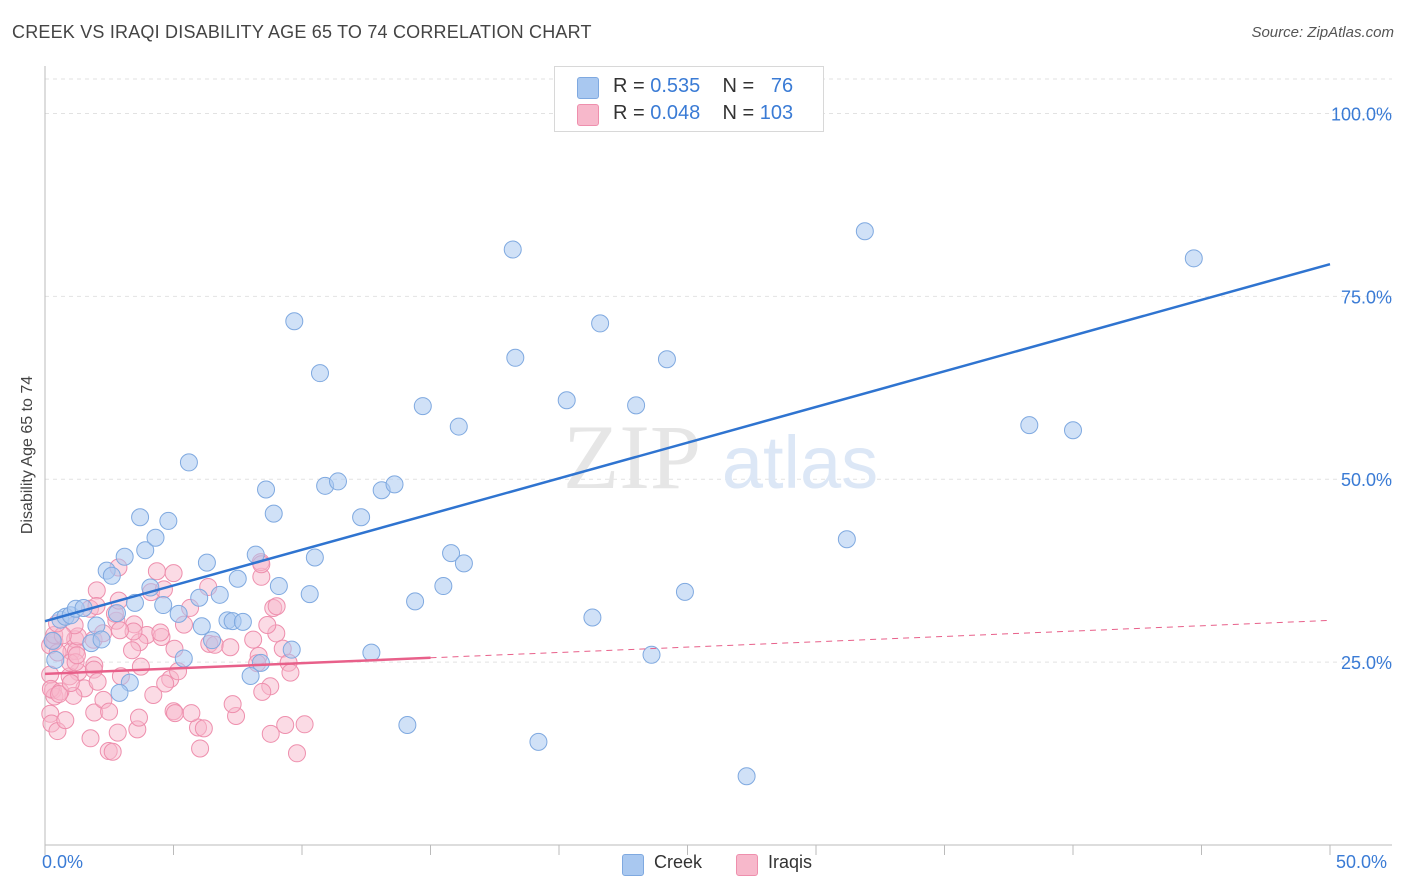 The width and height of the screenshot is (1406, 892). What do you see at coordinates (1362, 862) in the screenshot?
I see `x-tick-label-max: 50.0%` at bounding box center [1362, 862].